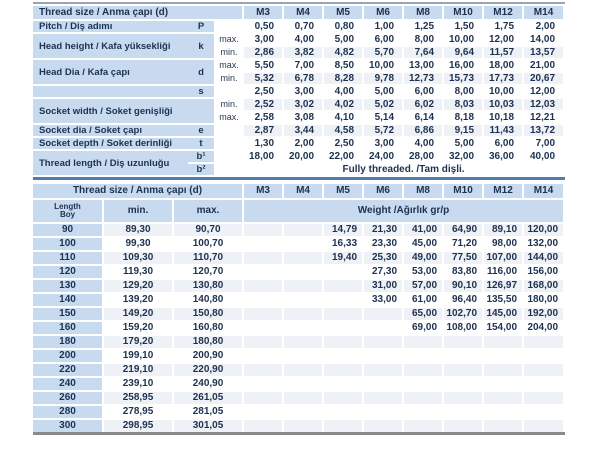  Describe the element at coordinates (298, 117) in the screenshot. I see `dimension-row: max. 2,58 3,08 4,10 5,14 6,14 8,18 10,18 12,21` at that location.